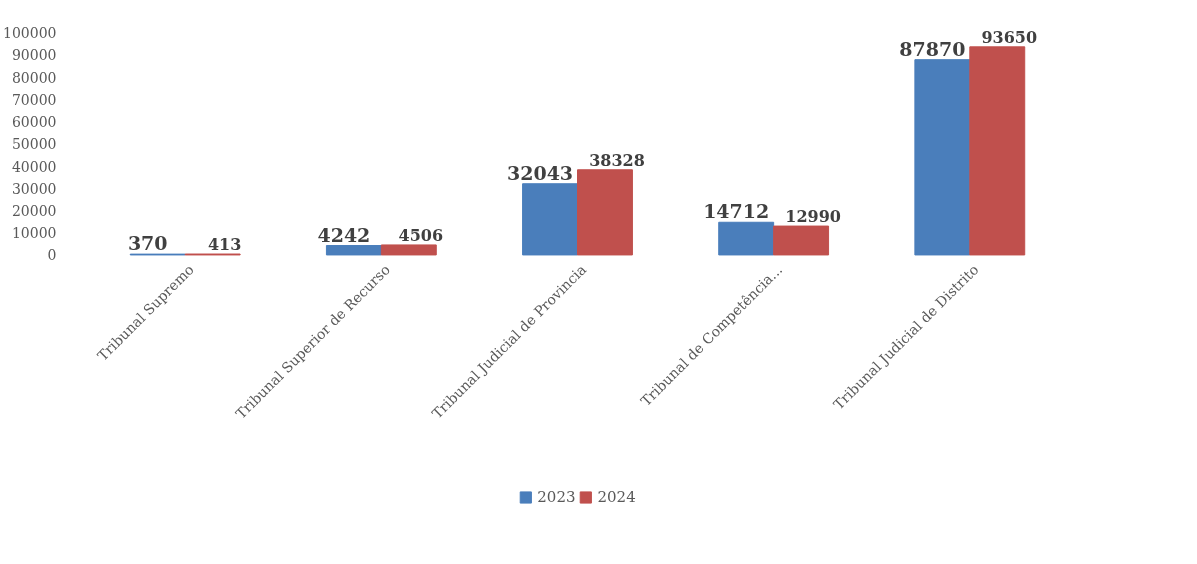  I want to click on y-tick-label: 80000, so click(34, 77).